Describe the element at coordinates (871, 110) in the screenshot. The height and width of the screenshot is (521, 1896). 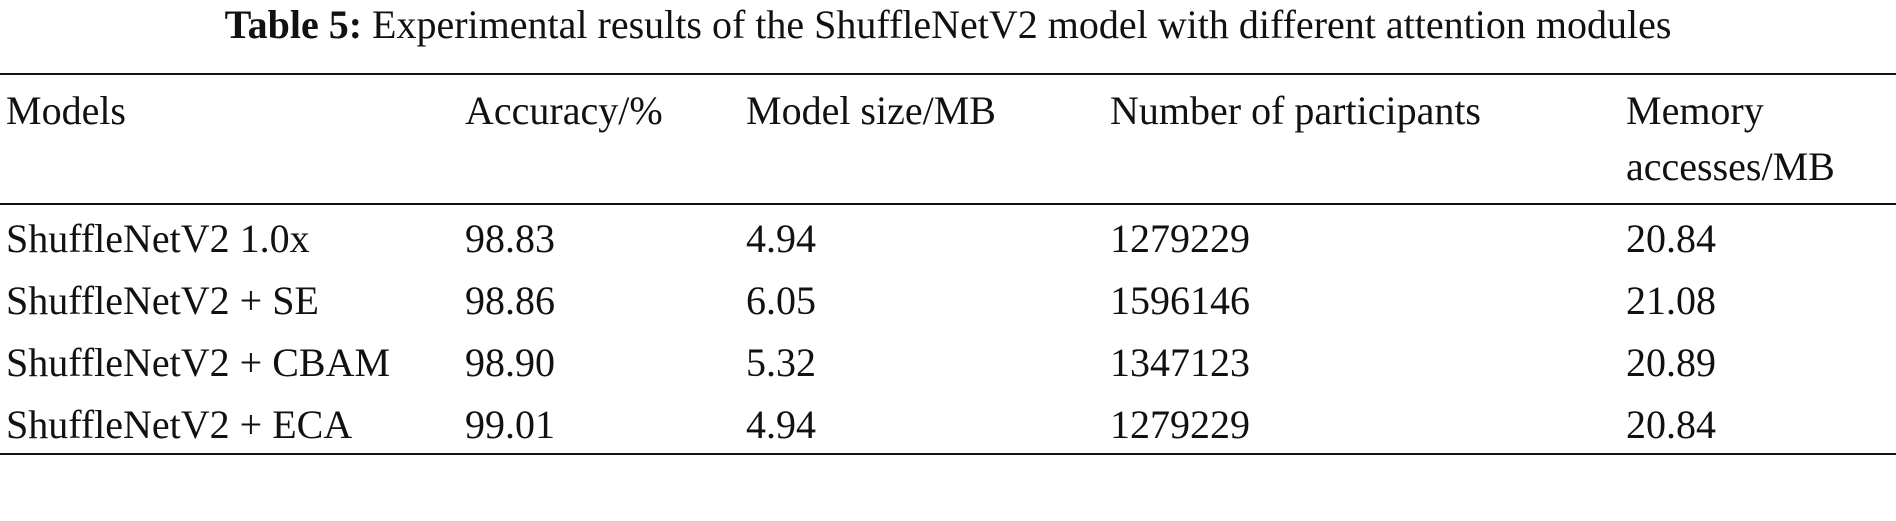
I see `column-header: Model size/MB` at that location.